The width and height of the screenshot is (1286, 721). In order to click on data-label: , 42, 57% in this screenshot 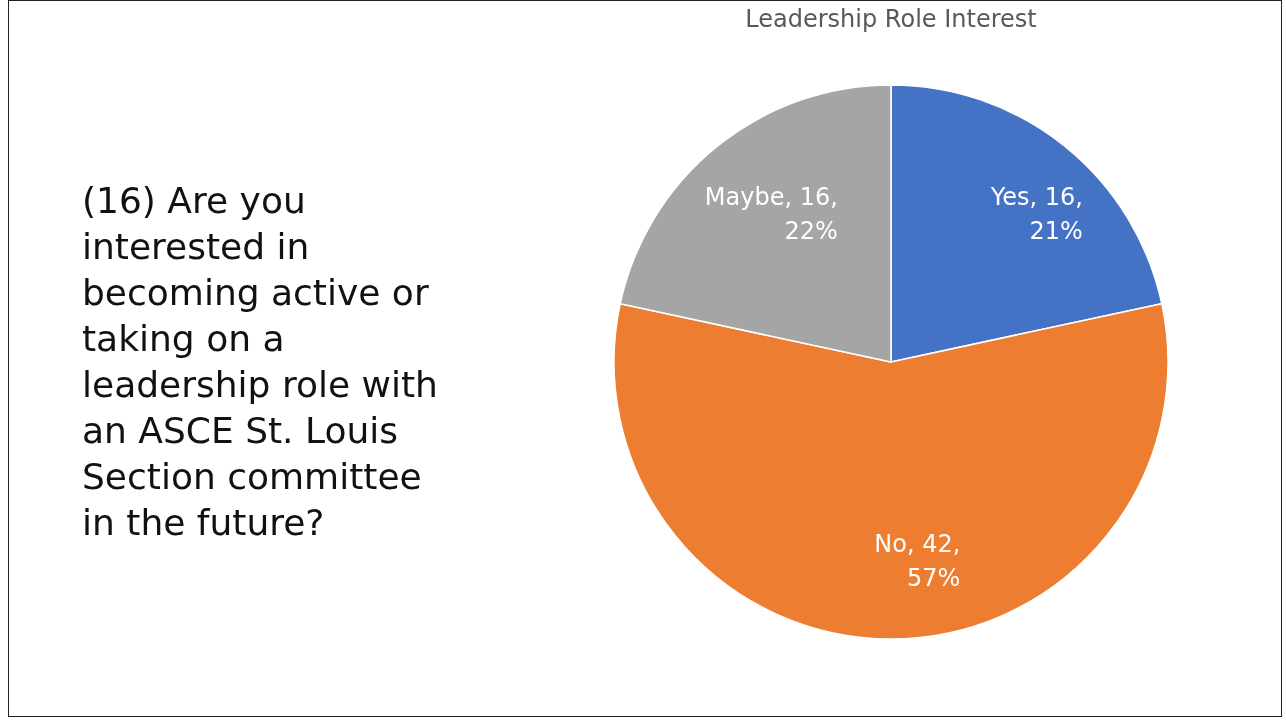, I will do `click(934, 561)`.